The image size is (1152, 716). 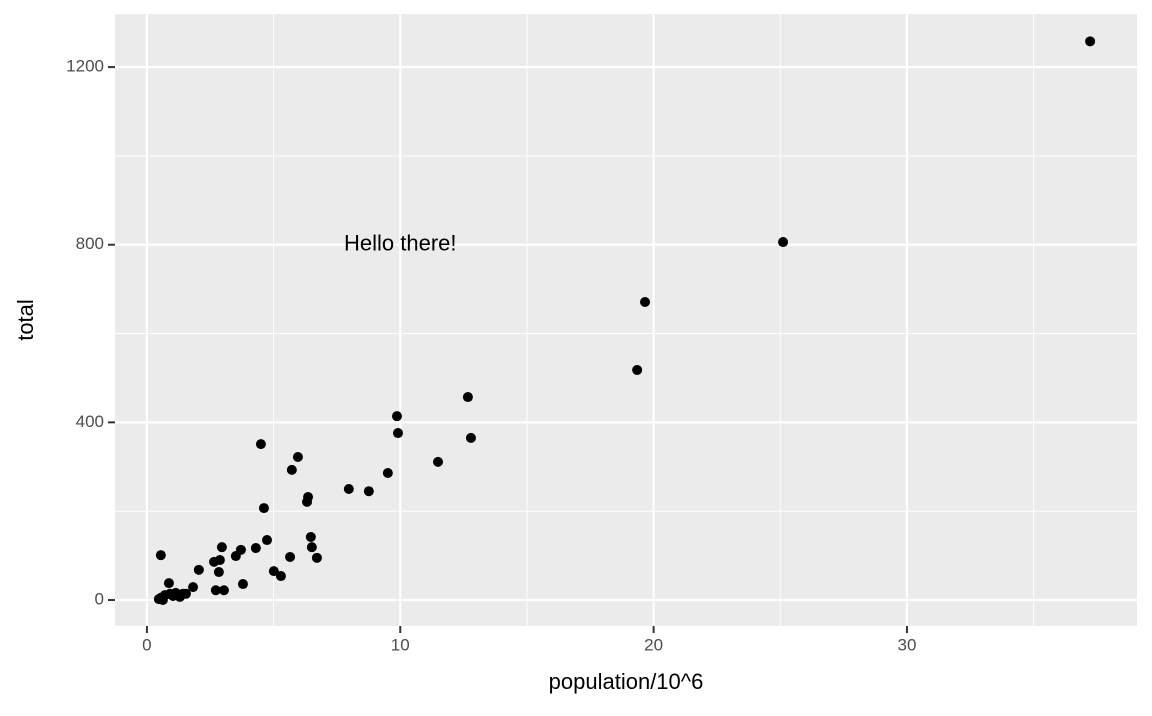 What do you see at coordinates (90, 243) in the screenshot?
I see `y-tick-label: 800` at bounding box center [90, 243].